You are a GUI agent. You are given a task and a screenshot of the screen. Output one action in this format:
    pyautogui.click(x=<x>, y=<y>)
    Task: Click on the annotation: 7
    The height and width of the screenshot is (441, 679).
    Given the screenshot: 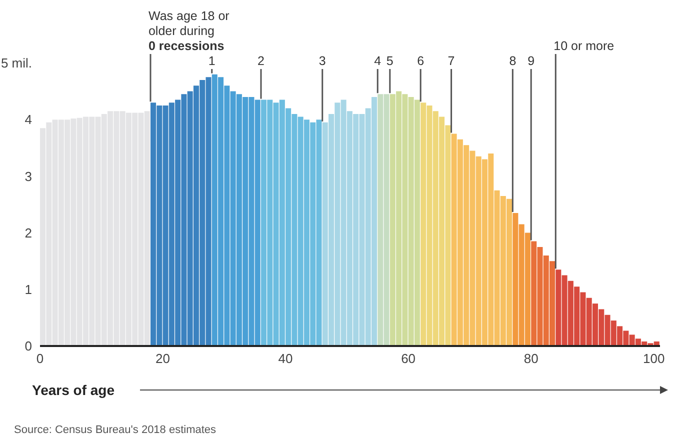 What is the action you would take?
    pyautogui.click(x=451, y=61)
    